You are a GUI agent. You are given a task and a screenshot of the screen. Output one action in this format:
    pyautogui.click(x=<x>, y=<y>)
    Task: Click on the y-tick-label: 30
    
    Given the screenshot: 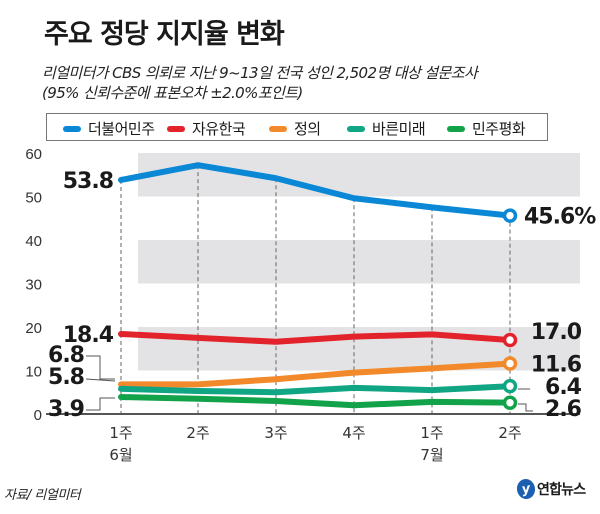 What is the action you would take?
    pyautogui.click(x=33, y=285)
    